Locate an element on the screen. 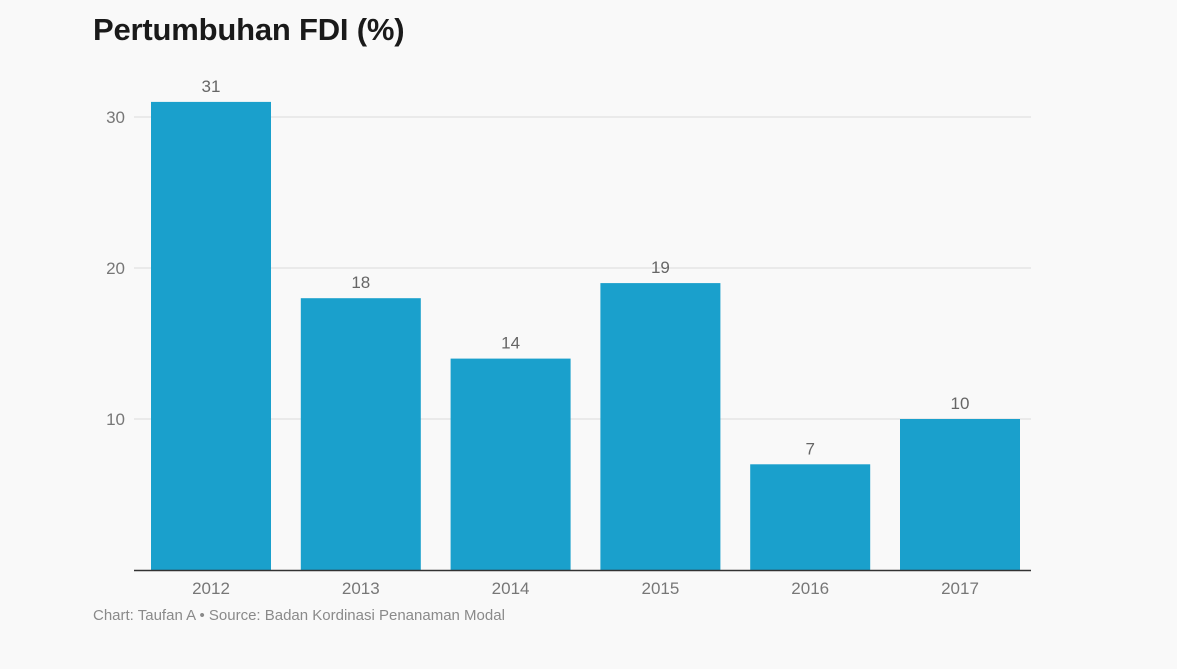 This screenshot has width=1177, height=669. x-tick-label: 2017 is located at coordinates (960, 588).